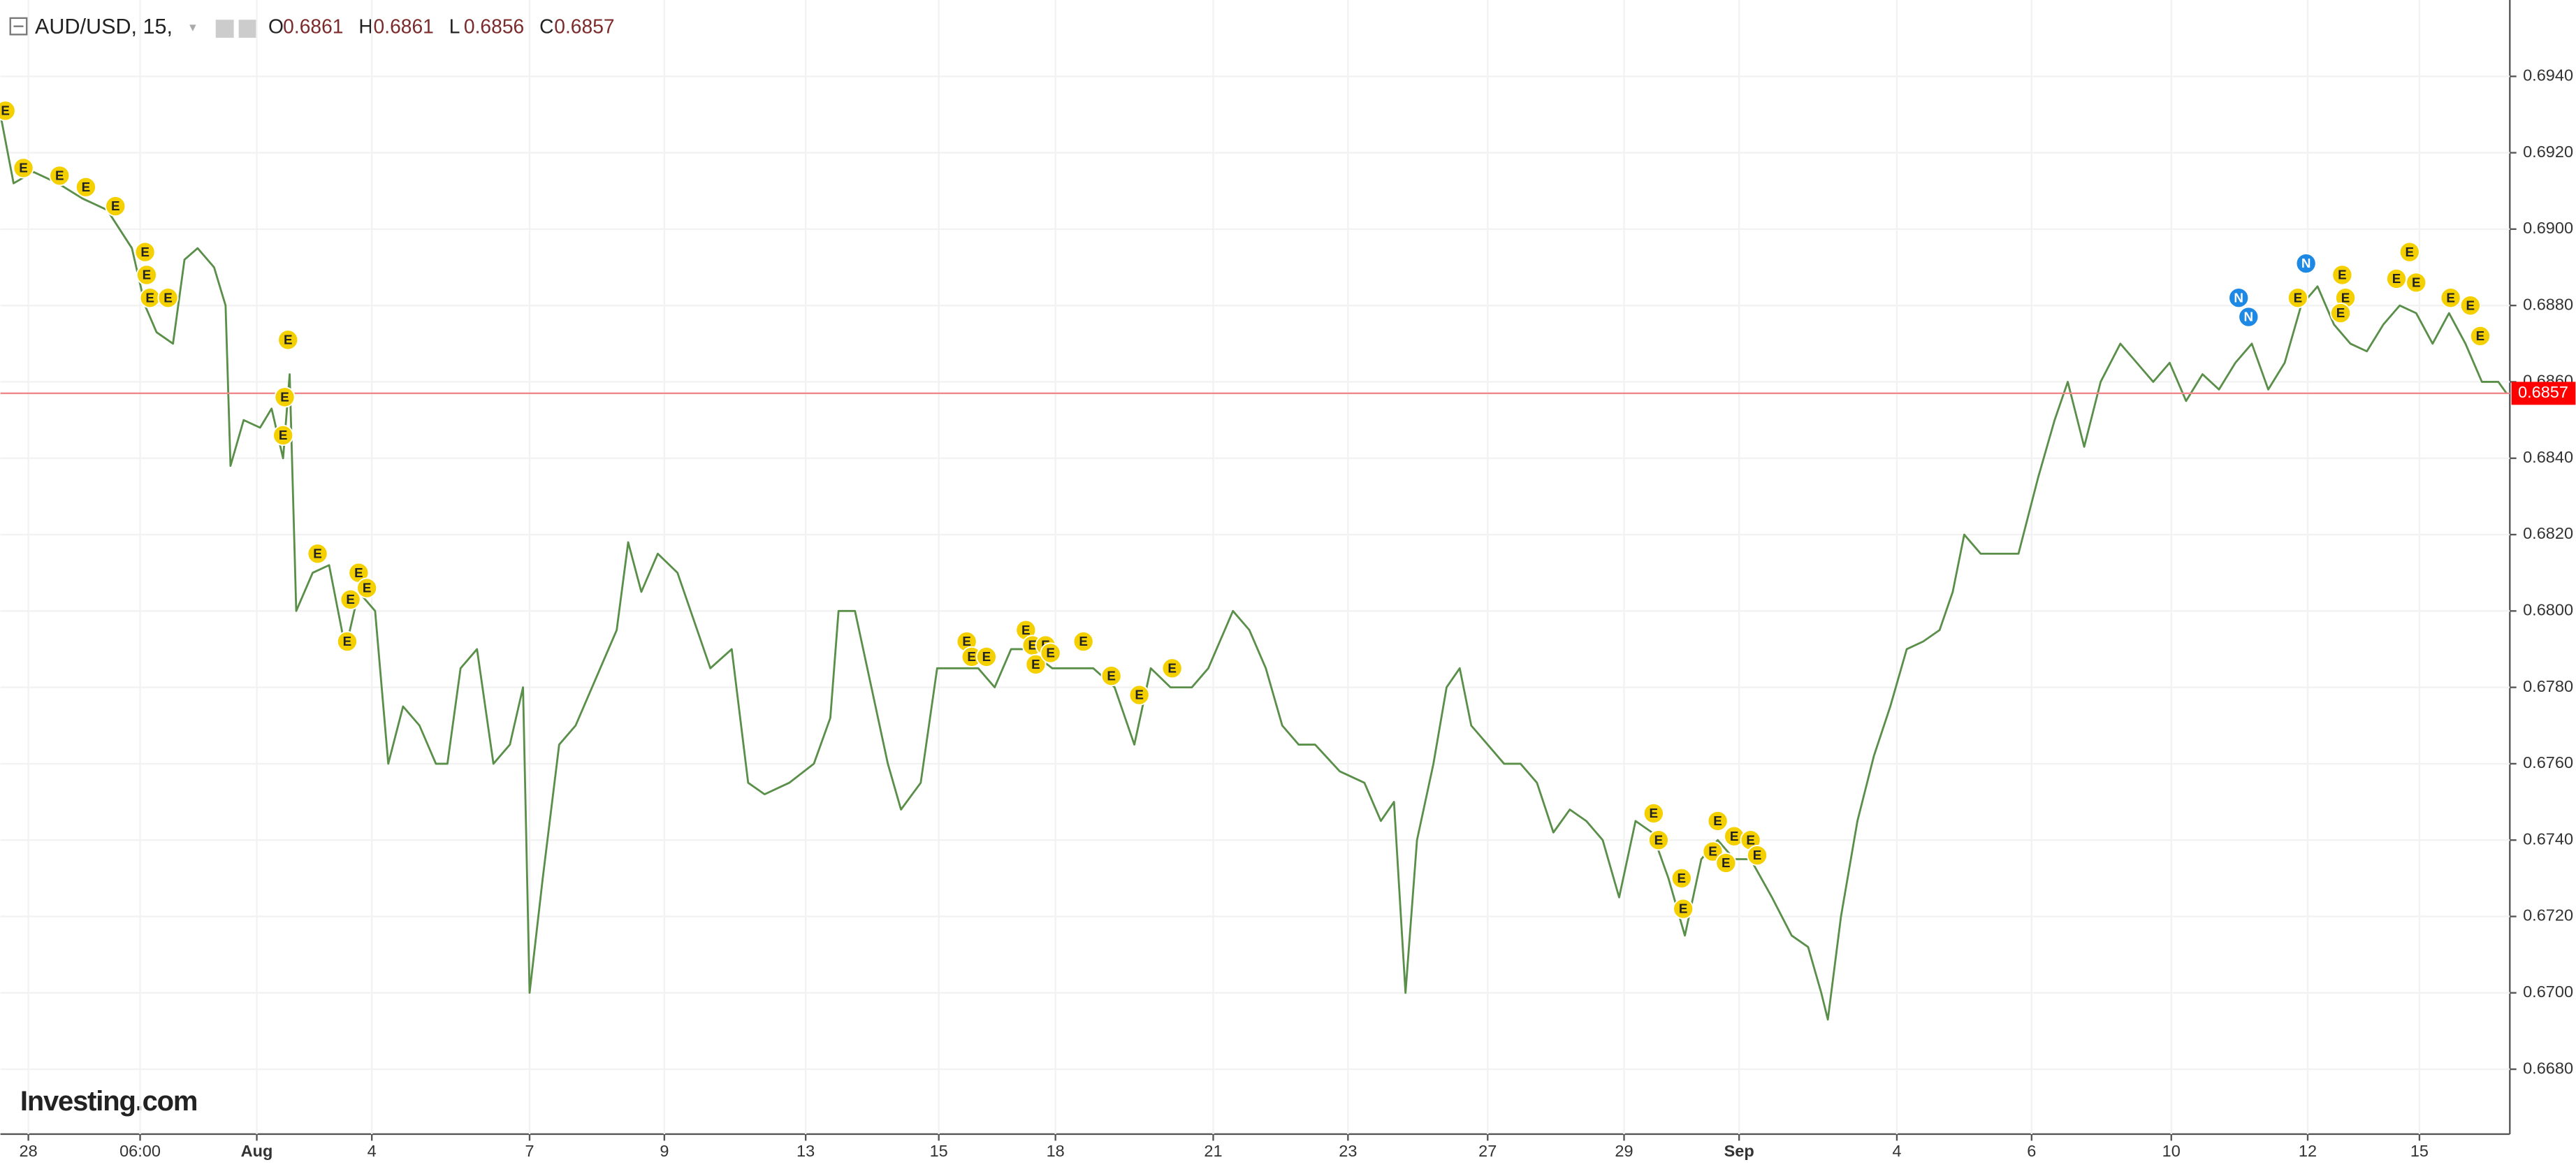  Describe the element at coordinates (1896, 1151) in the screenshot. I see `x-tick-label: 4` at that location.